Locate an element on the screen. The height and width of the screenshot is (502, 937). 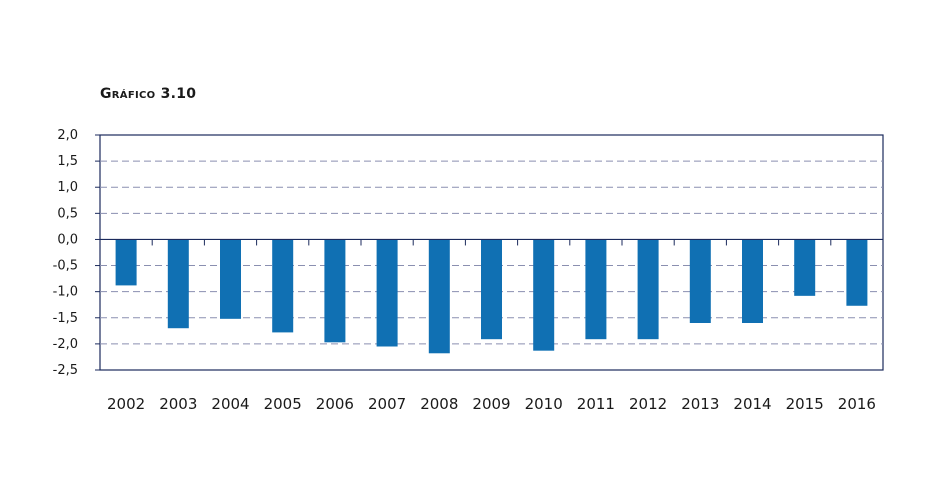
x-tick-label: 2002 is located at coordinates (126, 404).